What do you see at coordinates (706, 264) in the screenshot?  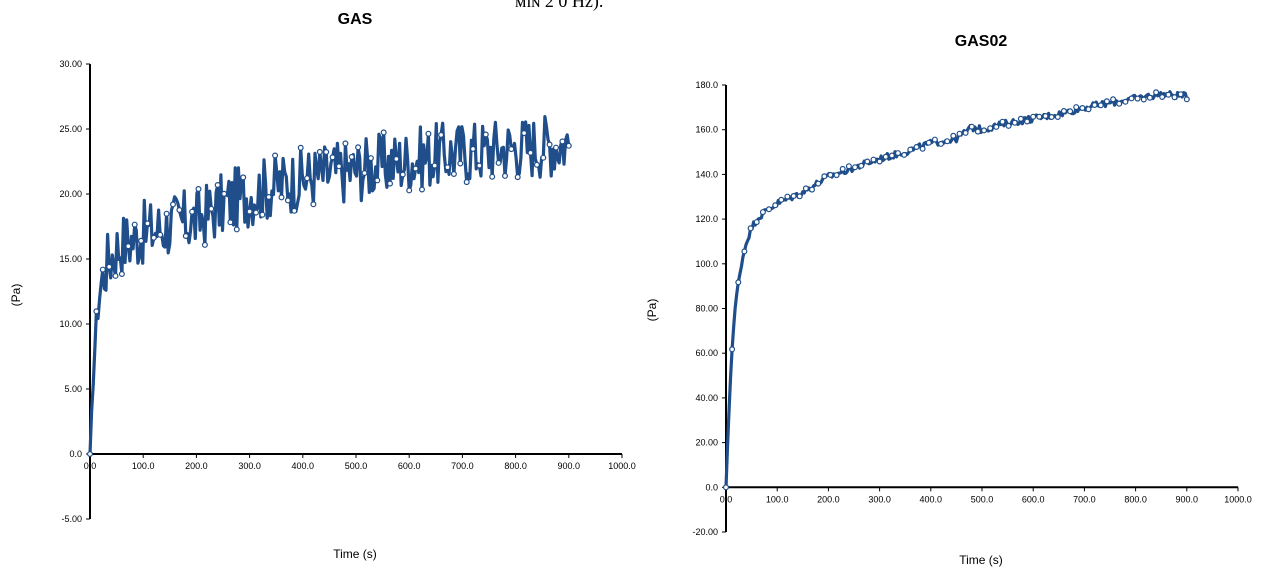 I see `y-tick-label: 100.0` at bounding box center [706, 264].